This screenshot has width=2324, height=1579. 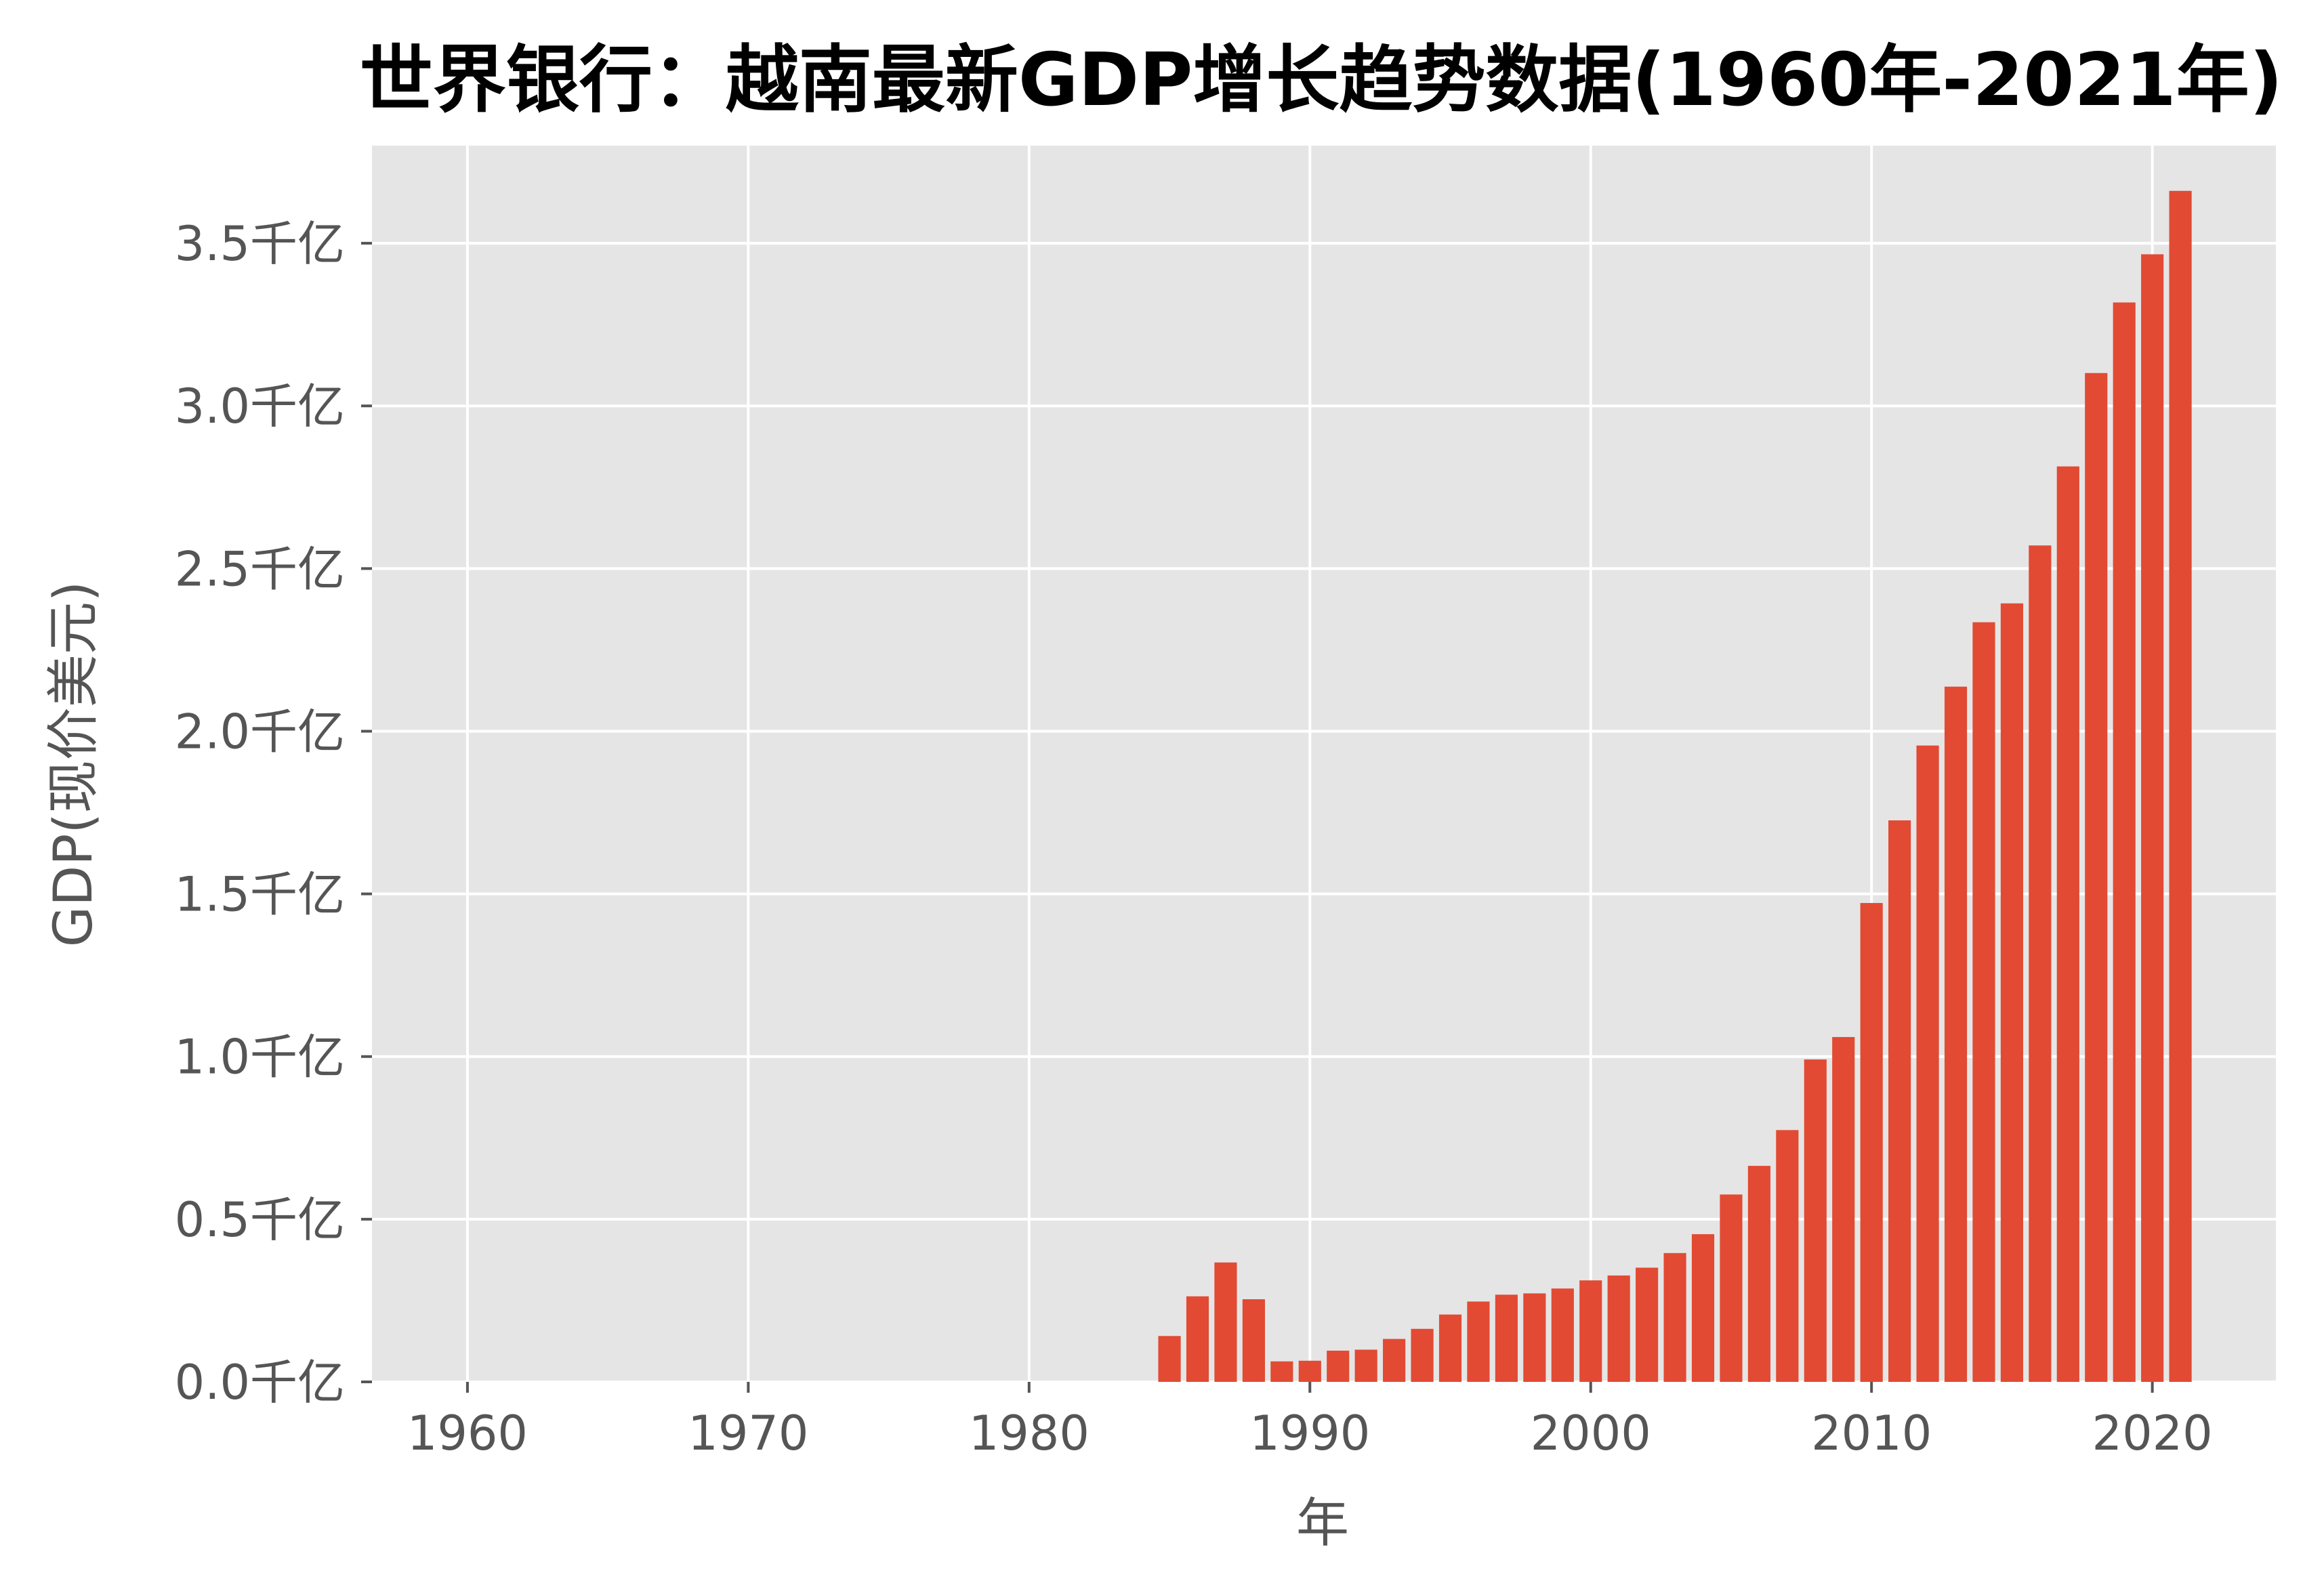 What do you see at coordinates (1322, 1523) in the screenshot?
I see `x-axis-label: 年` at bounding box center [1322, 1523].